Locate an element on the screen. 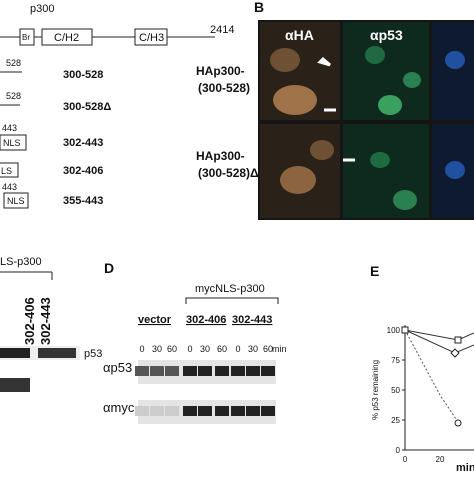  domain: Br is located at coordinates (26, 37).